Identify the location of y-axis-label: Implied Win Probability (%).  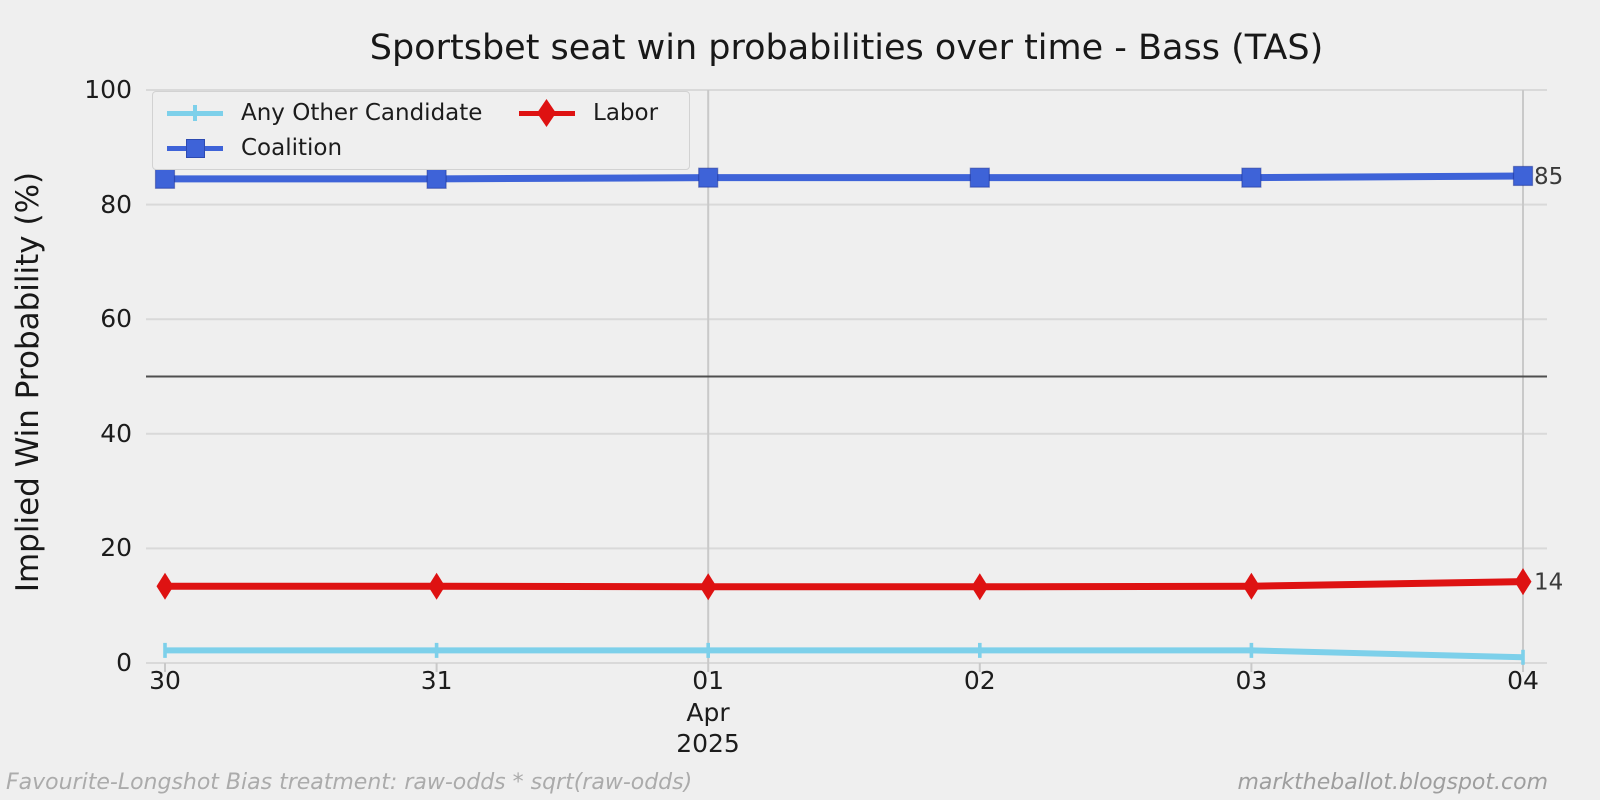
(28, 382).